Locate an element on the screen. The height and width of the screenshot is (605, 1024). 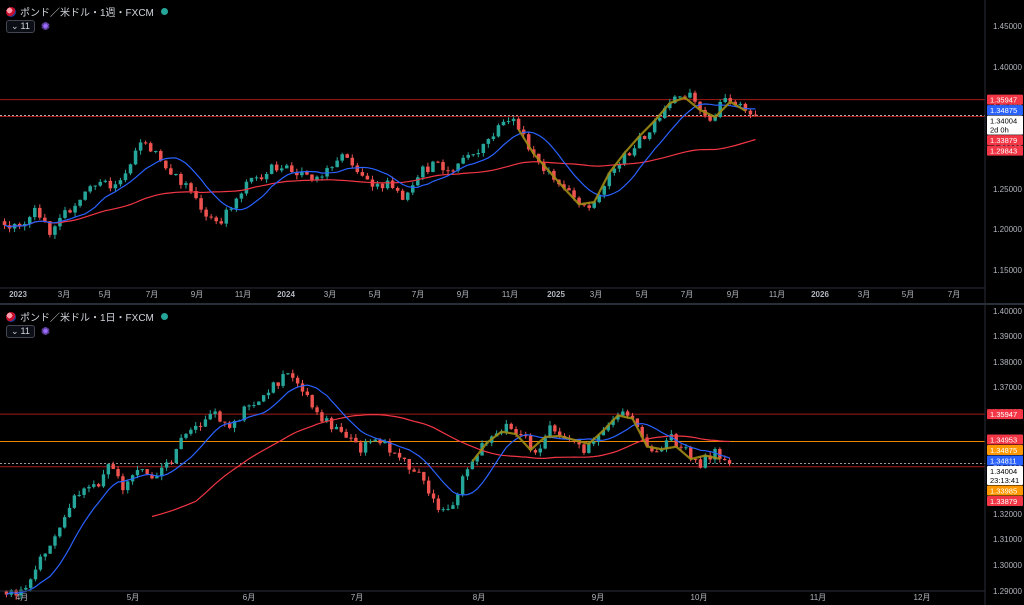
x-axis-tick-label: 9月 is located at coordinates (598, 597).